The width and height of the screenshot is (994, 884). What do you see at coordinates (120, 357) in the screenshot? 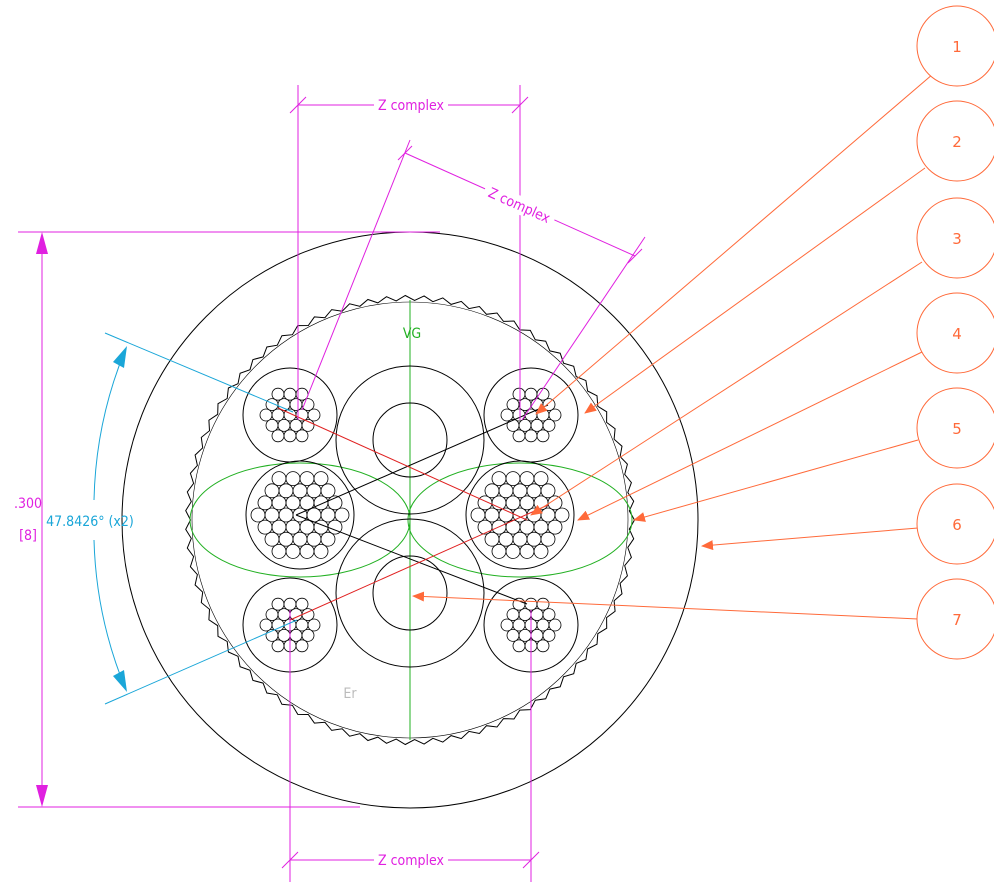
I see `angle-arrow-upper` at bounding box center [120, 357].